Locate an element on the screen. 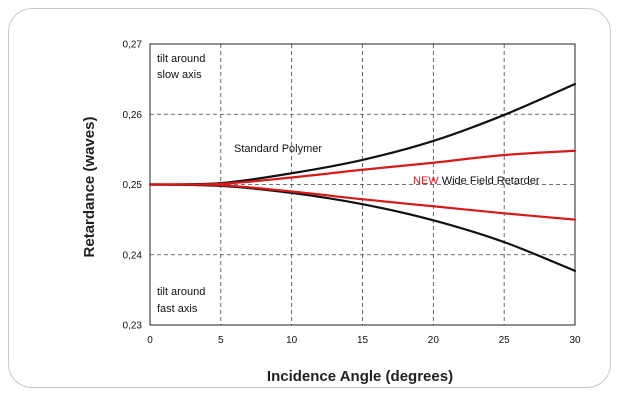 The height and width of the screenshot is (398, 621). x-tick-label: 5 is located at coordinates (221, 340).